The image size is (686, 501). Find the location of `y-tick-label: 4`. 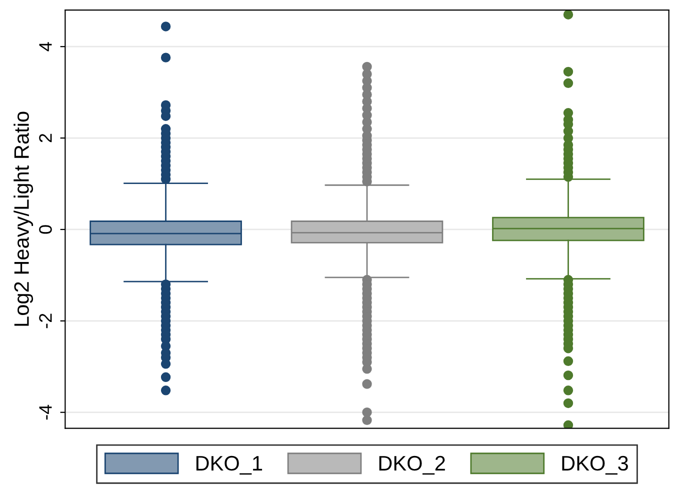

y-tick-label: 4 is located at coordinates (45, 47).